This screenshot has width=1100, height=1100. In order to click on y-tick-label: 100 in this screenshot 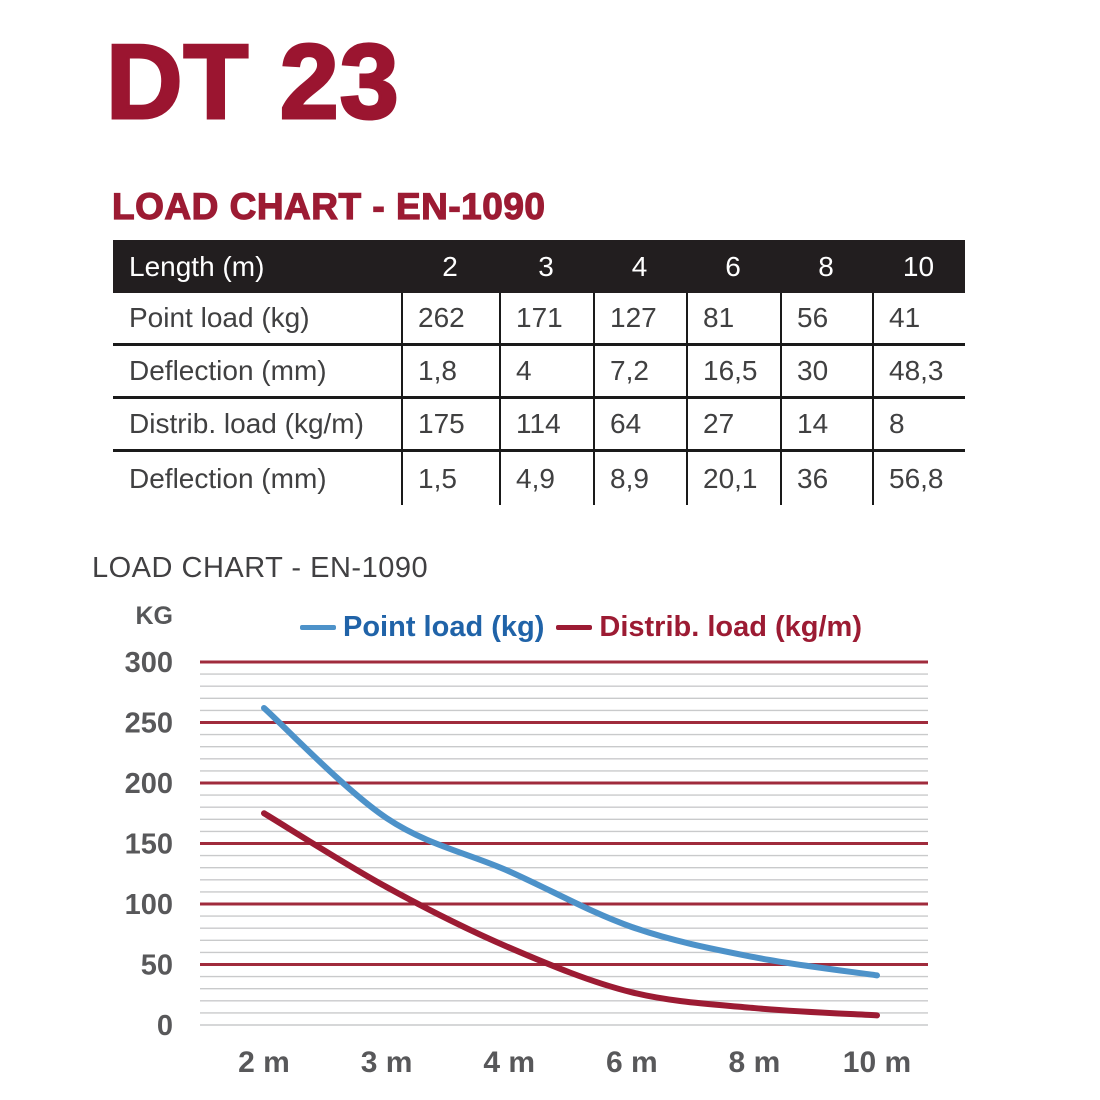, I will do `click(149, 905)`.